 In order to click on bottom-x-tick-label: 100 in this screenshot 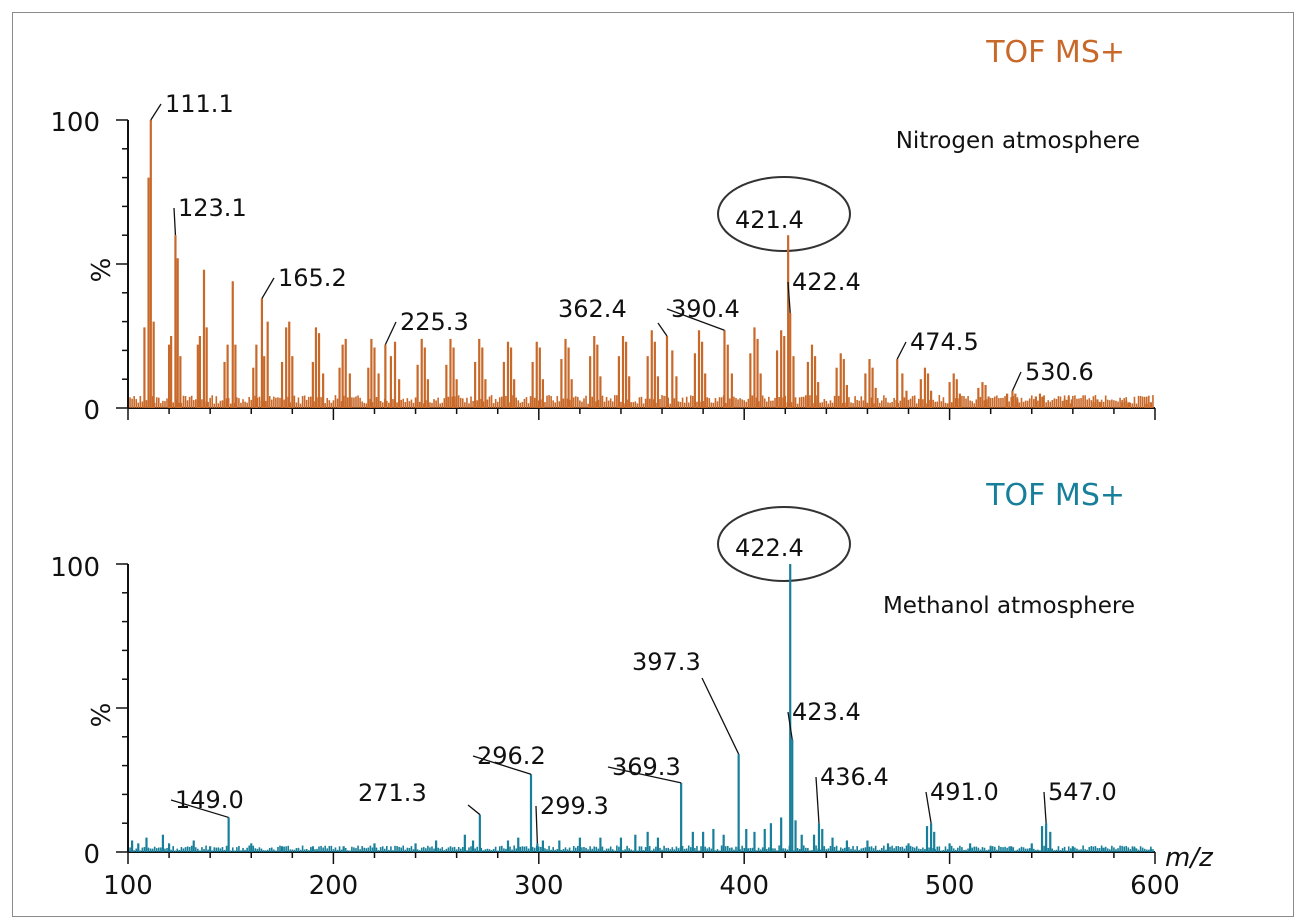, I will do `click(128, 886)`.